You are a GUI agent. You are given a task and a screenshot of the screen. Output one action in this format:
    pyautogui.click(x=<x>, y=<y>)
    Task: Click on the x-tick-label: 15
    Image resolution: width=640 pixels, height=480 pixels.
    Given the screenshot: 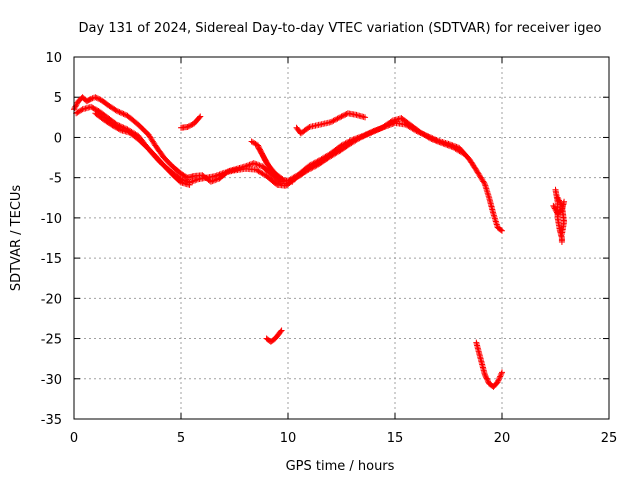 What is the action you would take?
    pyautogui.click(x=395, y=438)
    